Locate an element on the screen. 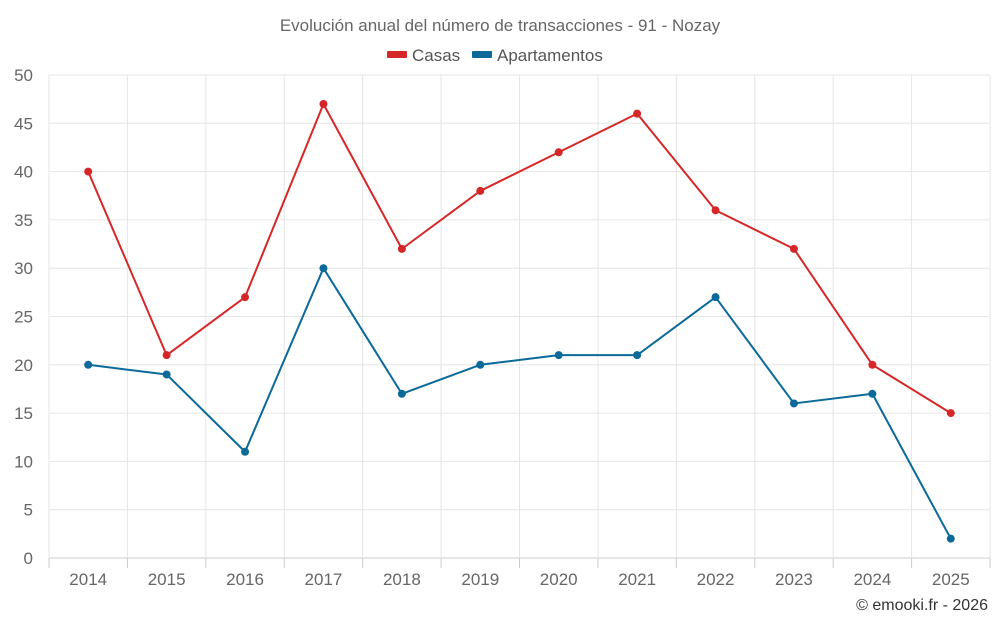 Image resolution: width=1000 pixels, height=625 pixels. y-tick-label: 50 is located at coordinates (23, 75).